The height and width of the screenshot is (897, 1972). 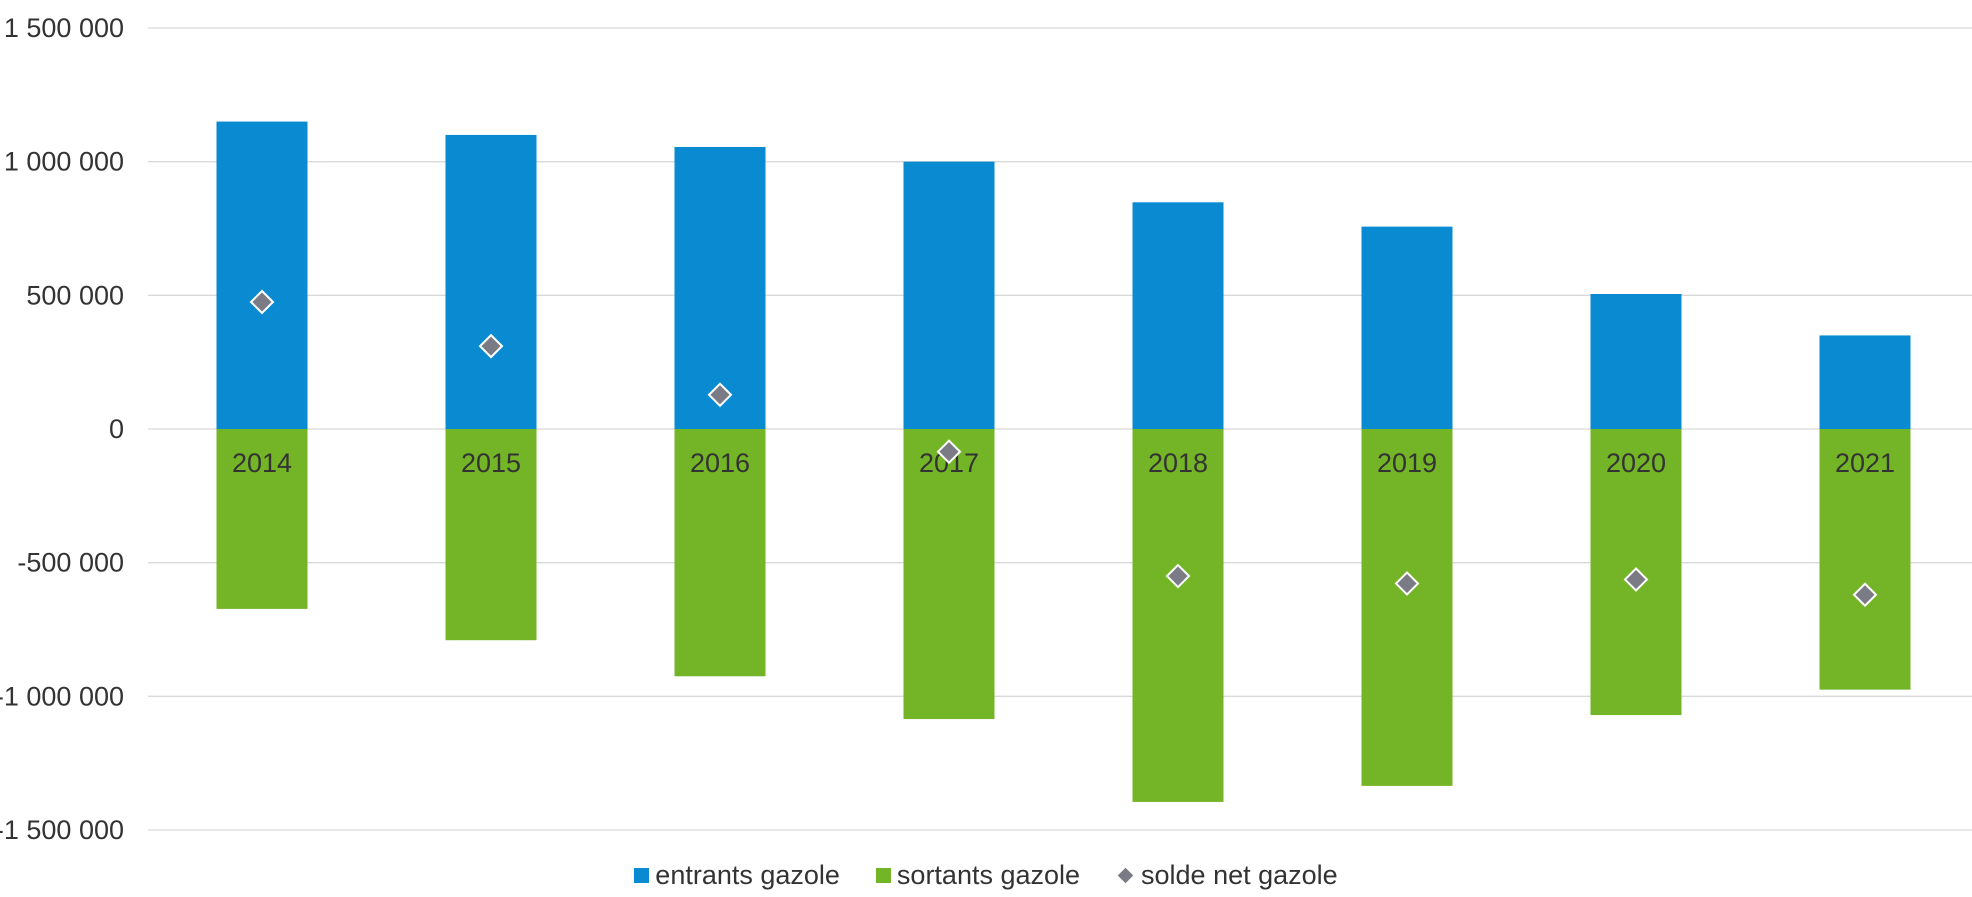 What do you see at coordinates (64, 162) in the screenshot?
I see `y-tick-label: 1 000 000` at bounding box center [64, 162].